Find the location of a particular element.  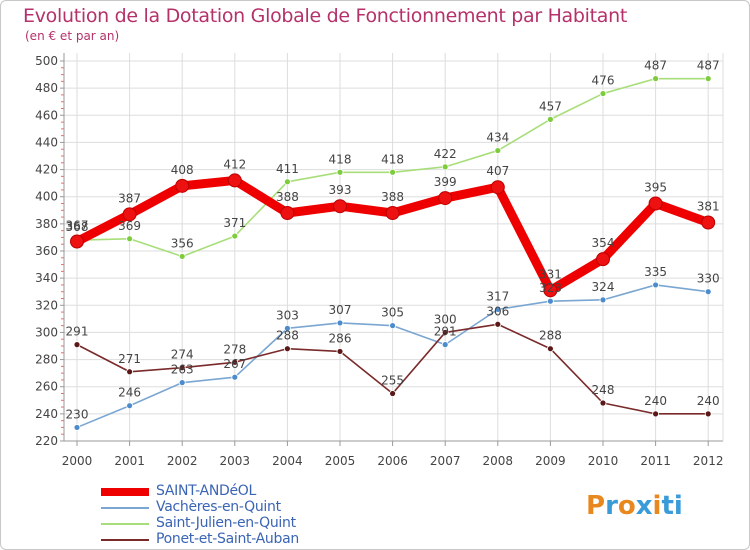

y-tick-label: 360 is located at coordinates (46, 251).